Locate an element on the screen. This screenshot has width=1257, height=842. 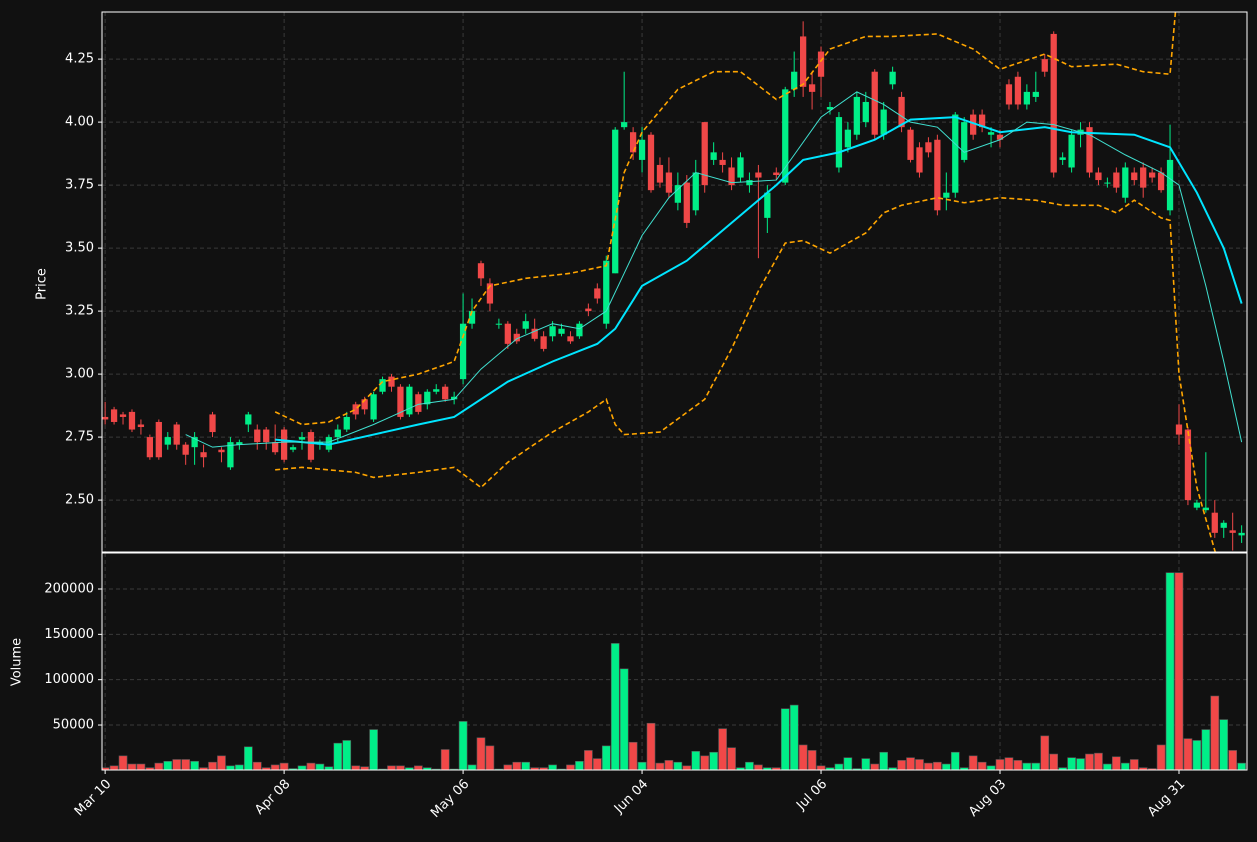
y-tick-label: 50000 is located at coordinates (73, 725).